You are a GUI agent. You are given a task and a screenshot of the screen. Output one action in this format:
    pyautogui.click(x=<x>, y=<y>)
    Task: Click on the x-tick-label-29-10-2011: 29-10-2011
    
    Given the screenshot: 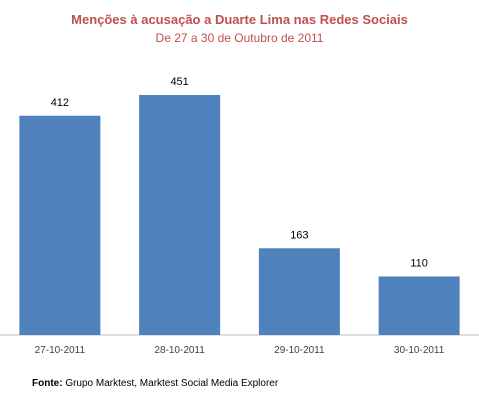 What is the action you would take?
    pyautogui.click(x=299, y=350)
    